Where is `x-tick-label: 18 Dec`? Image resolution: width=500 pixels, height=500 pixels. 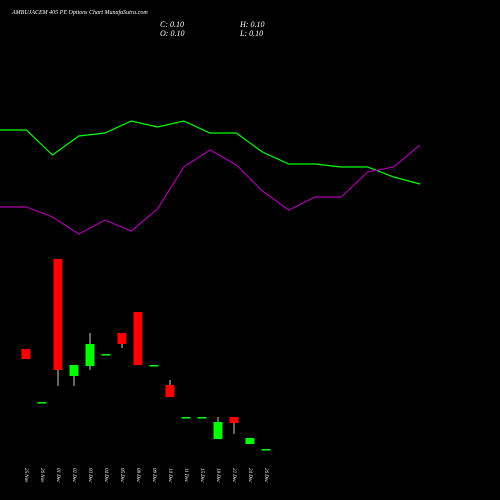 x-tick-label: 18 Dec is located at coordinates (217, 475).